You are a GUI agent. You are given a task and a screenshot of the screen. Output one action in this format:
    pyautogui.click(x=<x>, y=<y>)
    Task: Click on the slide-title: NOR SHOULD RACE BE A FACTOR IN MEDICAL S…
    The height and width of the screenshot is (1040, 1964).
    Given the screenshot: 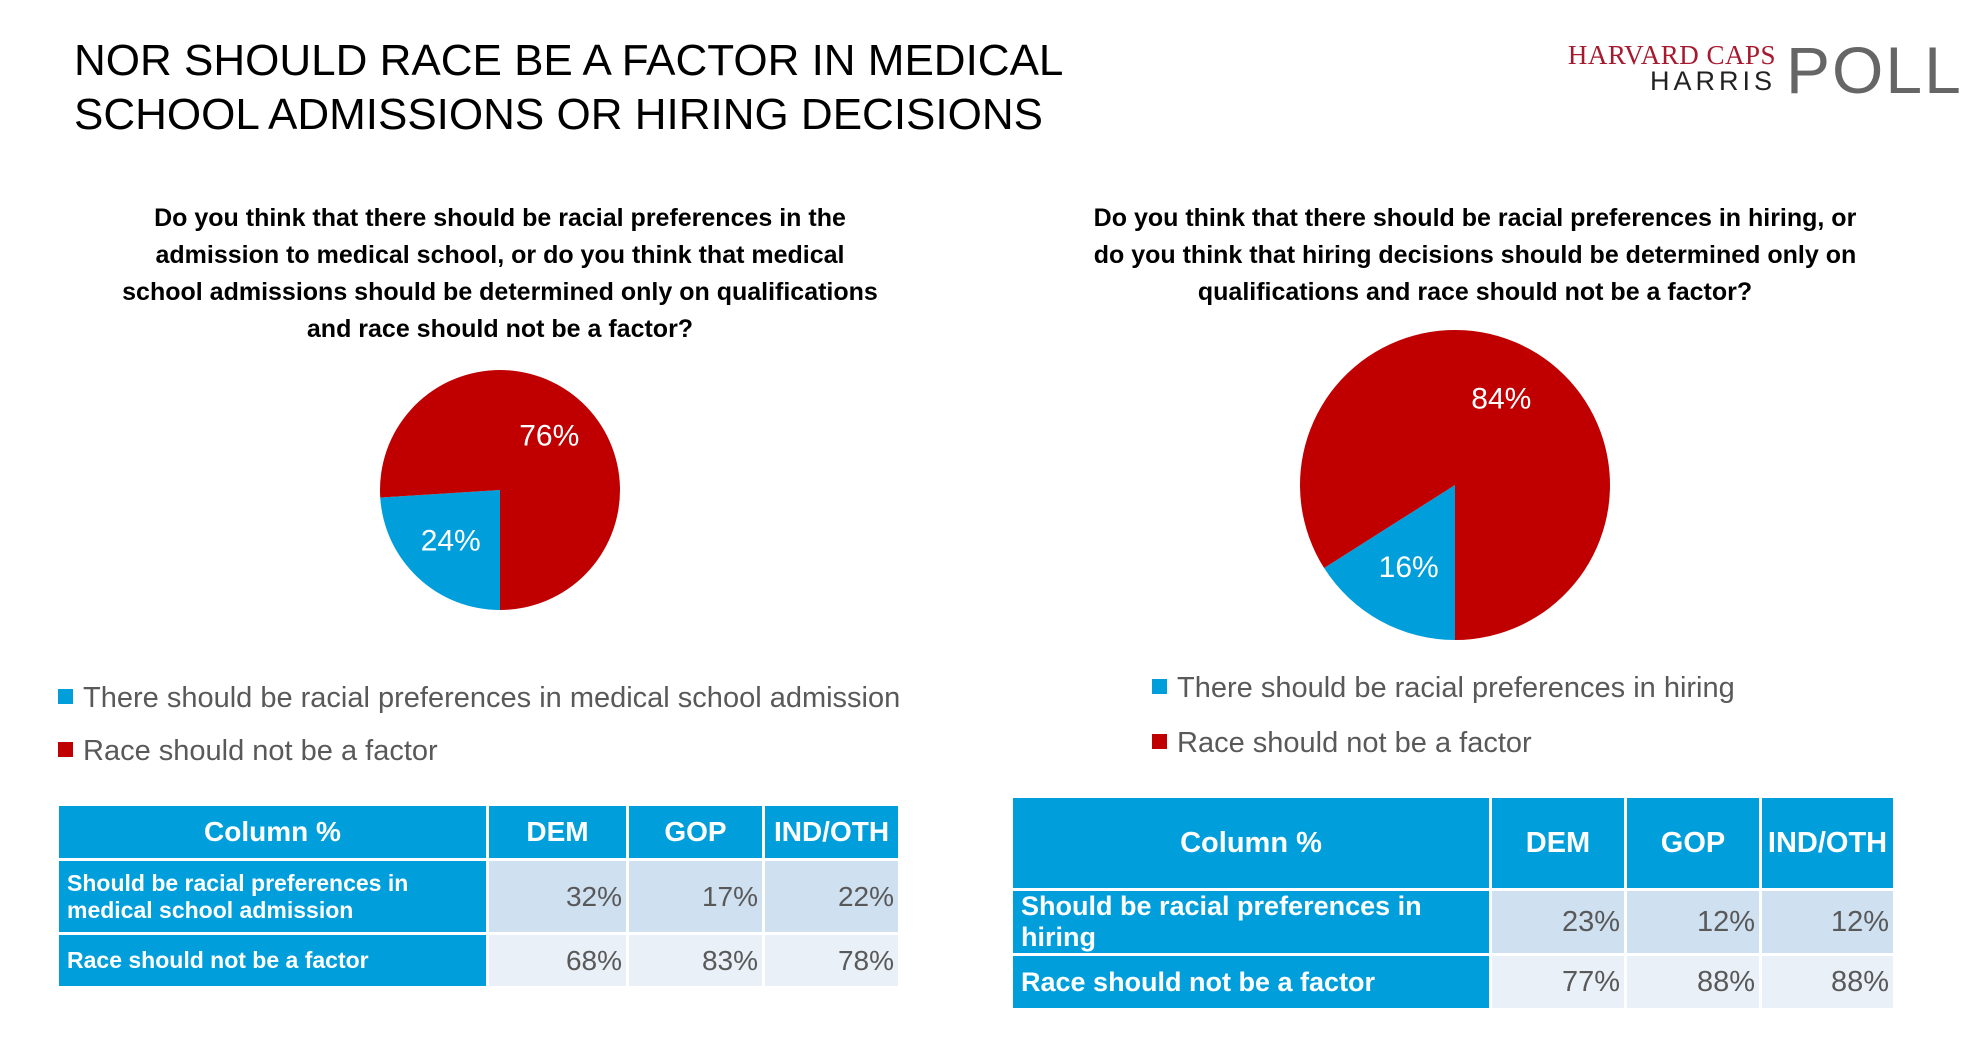 What is the action you would take?
    pyautogui.click(x=568, y=87)
    